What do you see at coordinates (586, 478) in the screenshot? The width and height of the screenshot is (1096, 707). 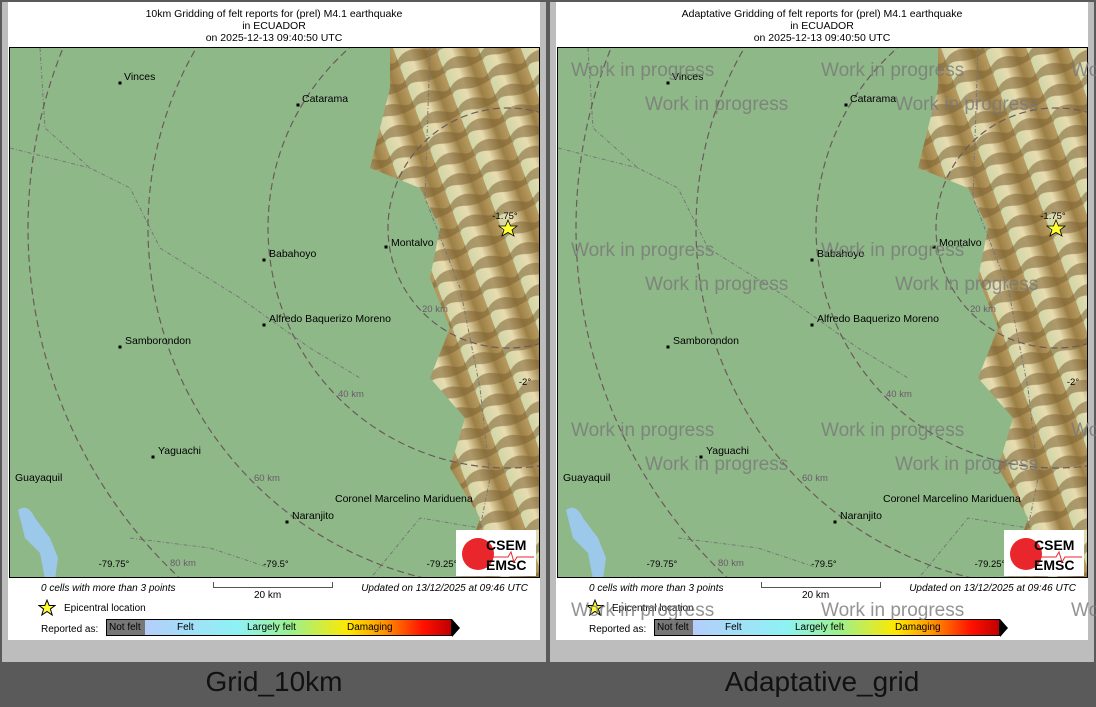 I see `city-label: Guayaquil` at bounding box center [586, 478].